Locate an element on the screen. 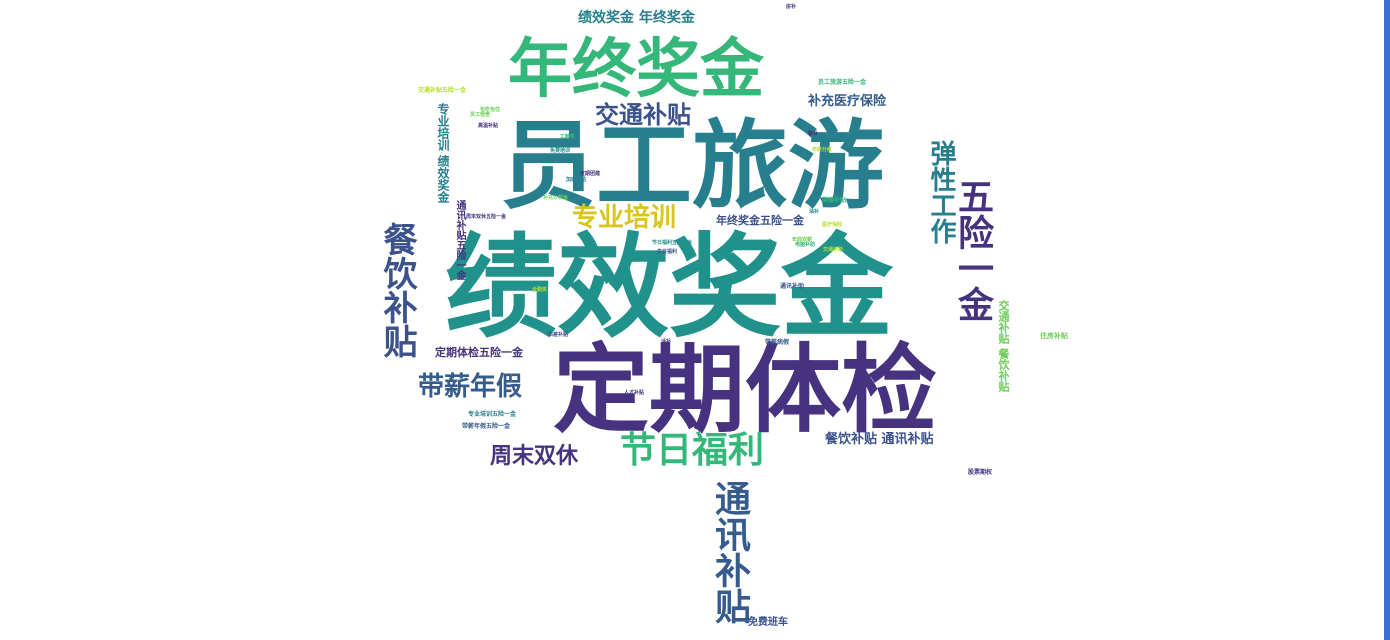 This screenshot has width=1390, height=640. word-label: 年终奖金 is located at coordinates (636, 69).